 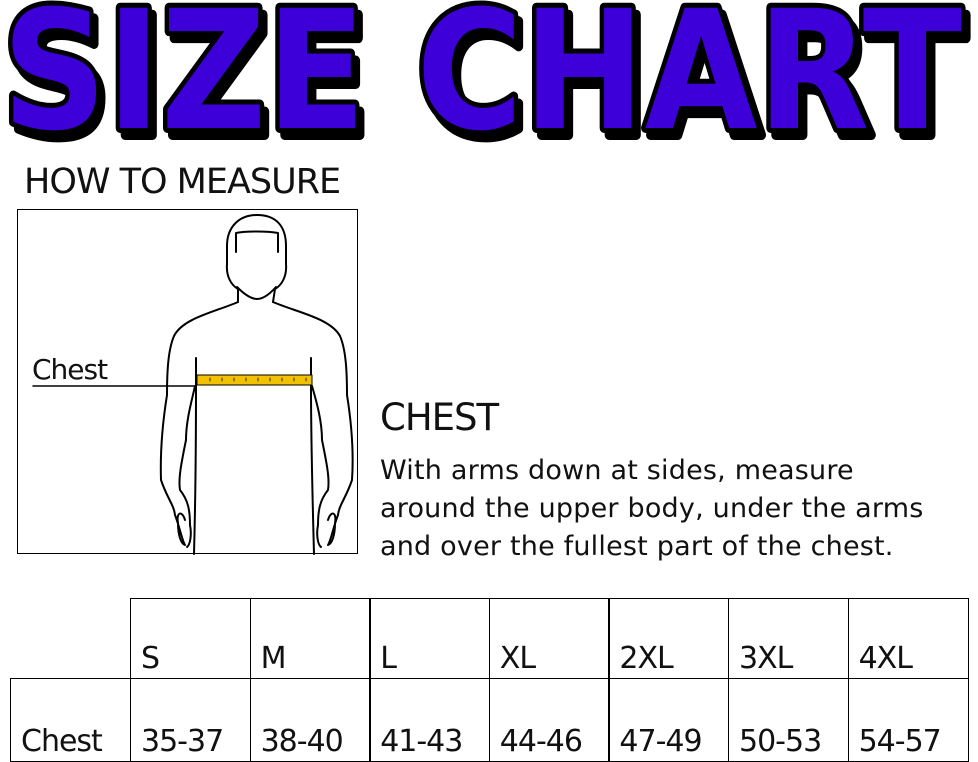 I want to click on measurement-value: 54-57, so click(x=900, y=741).